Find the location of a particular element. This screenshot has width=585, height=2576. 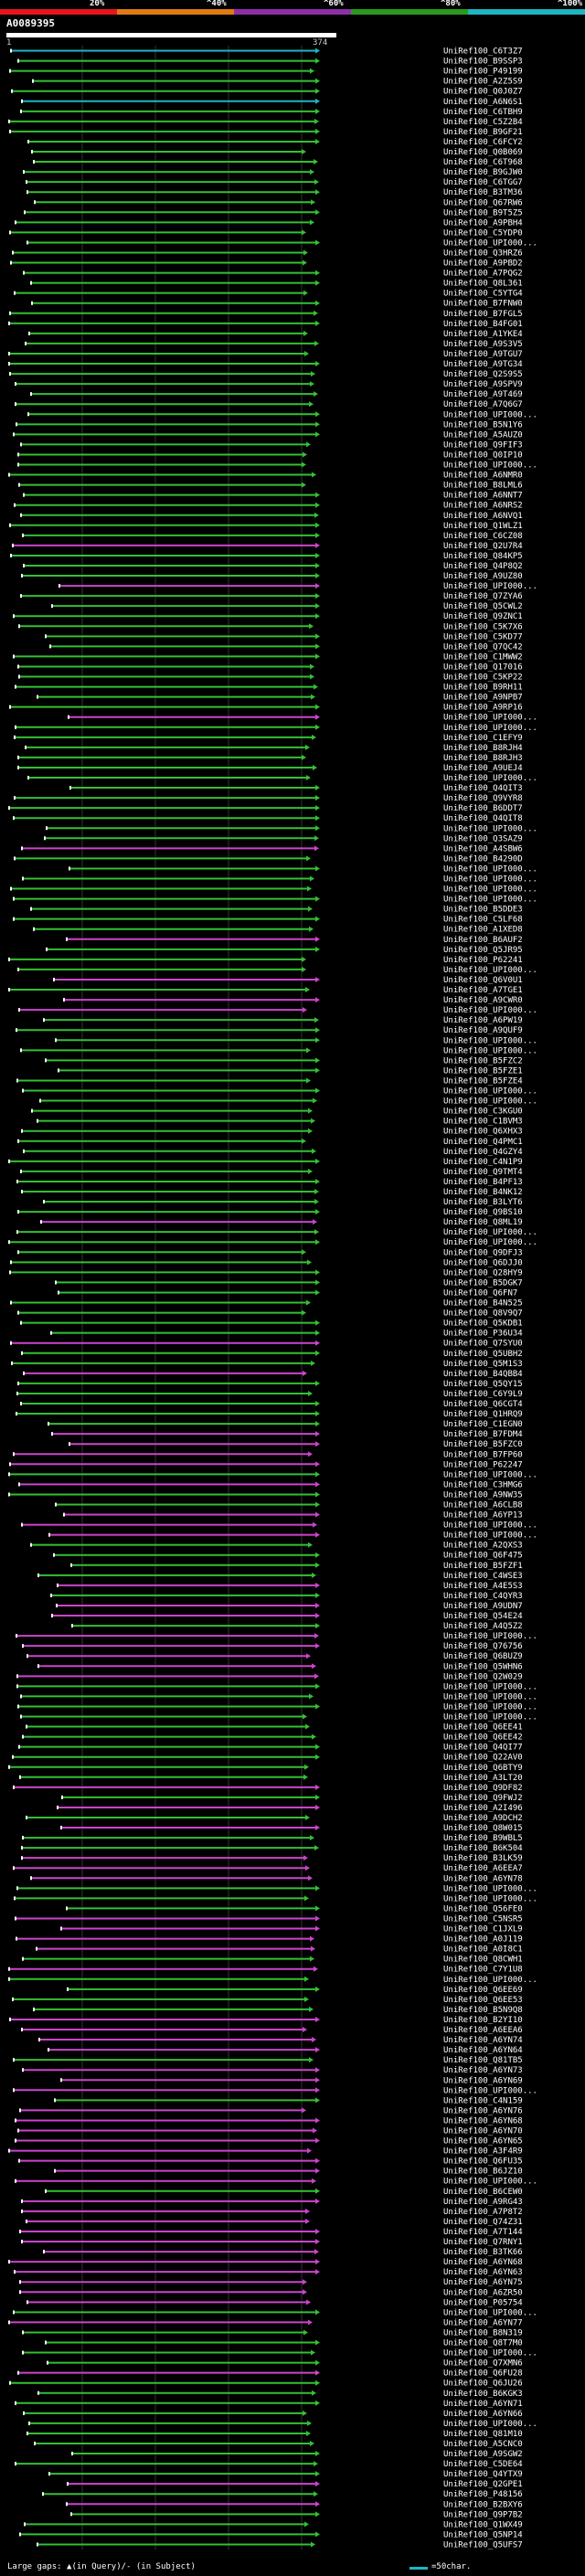

hit-row: UniRef100_B6KGK3 is located at coordinates (280, 2394).